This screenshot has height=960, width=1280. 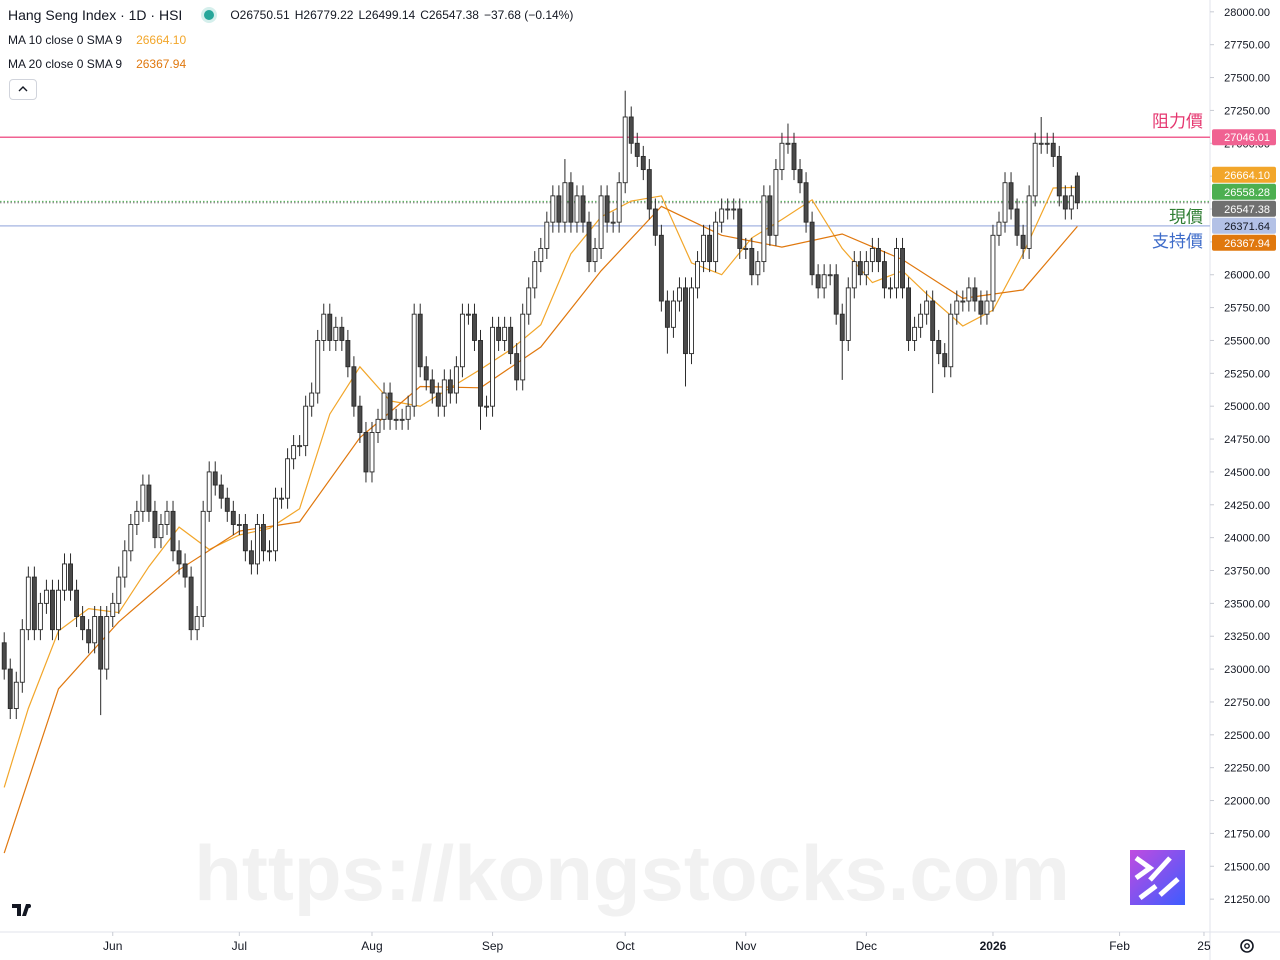 What do you see at coordinates (324, 15) in the screenshot?
I see `ohlc-high: H26779.22` at bounding box center [324, 15].